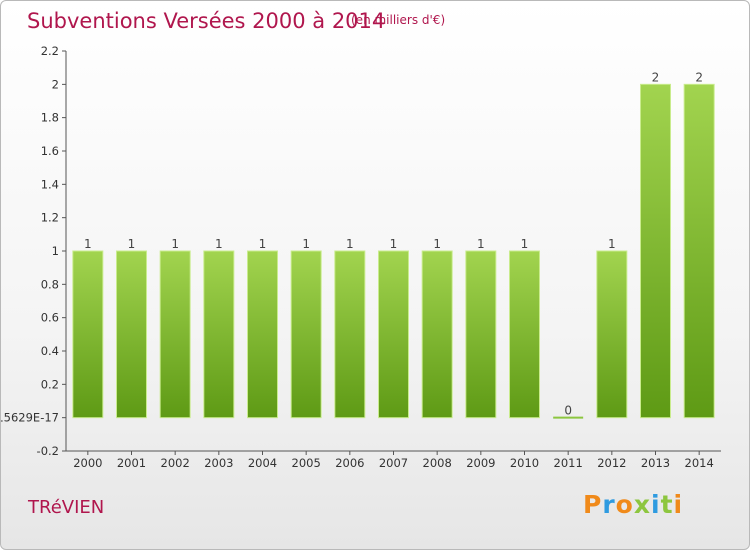 The height and width of the screenshot is (550, 750). What do you see at coordinates (50, 151) in the screenshot?
I see `y-tick-label: 1.6` at bounding box center [50, 151].